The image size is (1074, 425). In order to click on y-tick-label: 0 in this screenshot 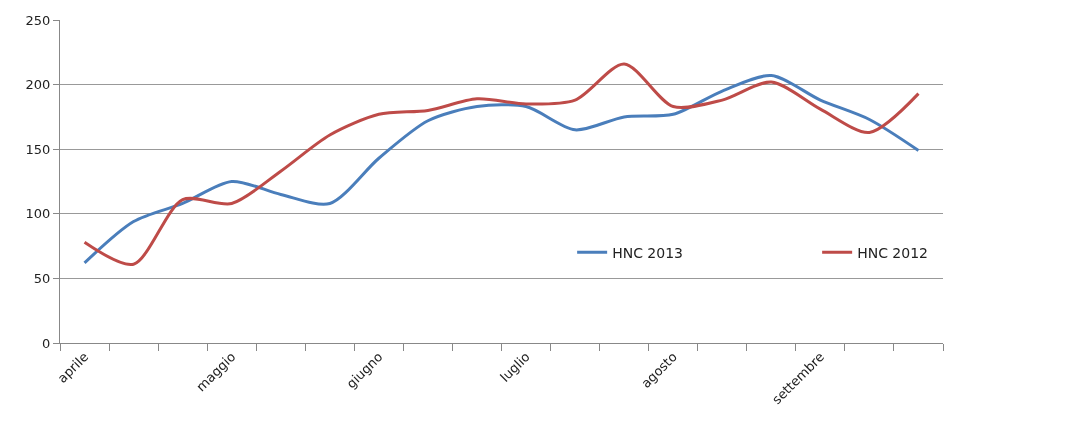, I will do `click(46, 343)`.